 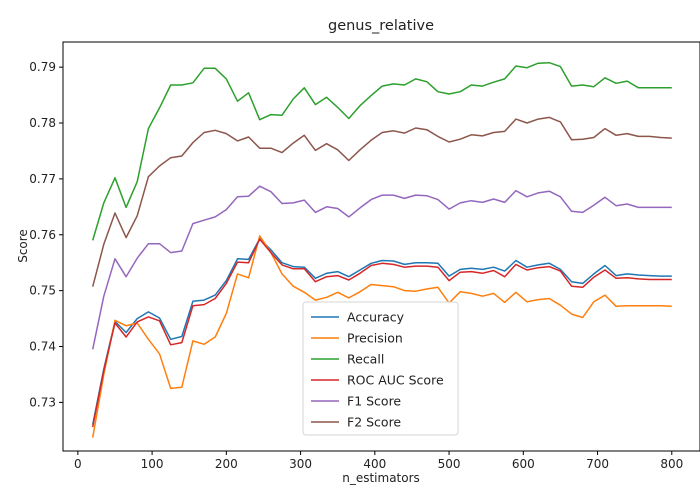 What do you see at coordinates (375, 338) in the screenshot?
I see `legend-label: Precision` at bounding box center [375, 338].